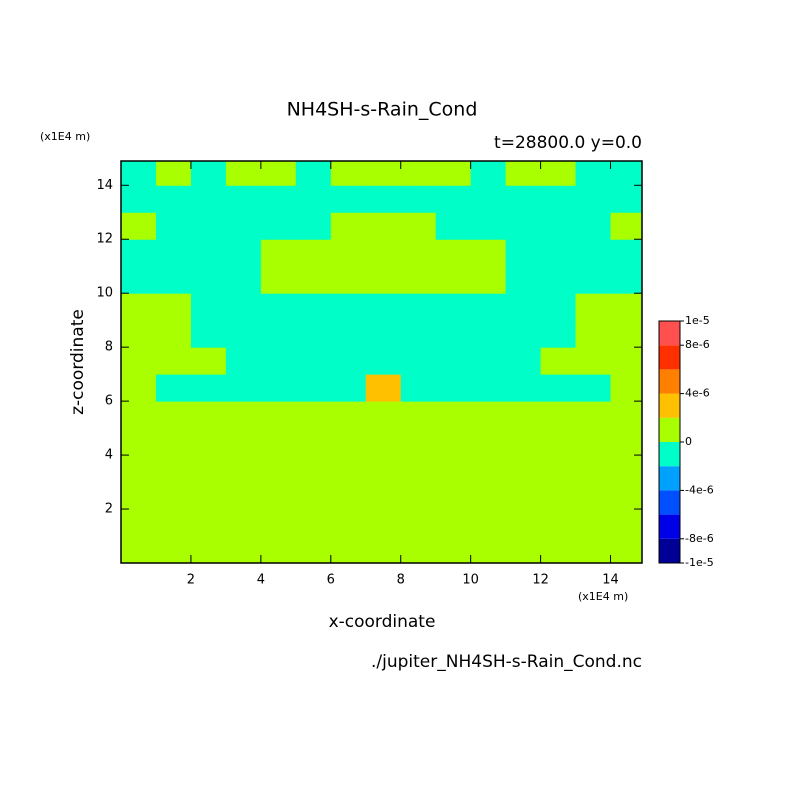 This screenshot has width=804, height=804. What do you see at coordinates (470, 580) in the screenshot?
I see `x-tick-label: 10` at bounding box center [470, 580].